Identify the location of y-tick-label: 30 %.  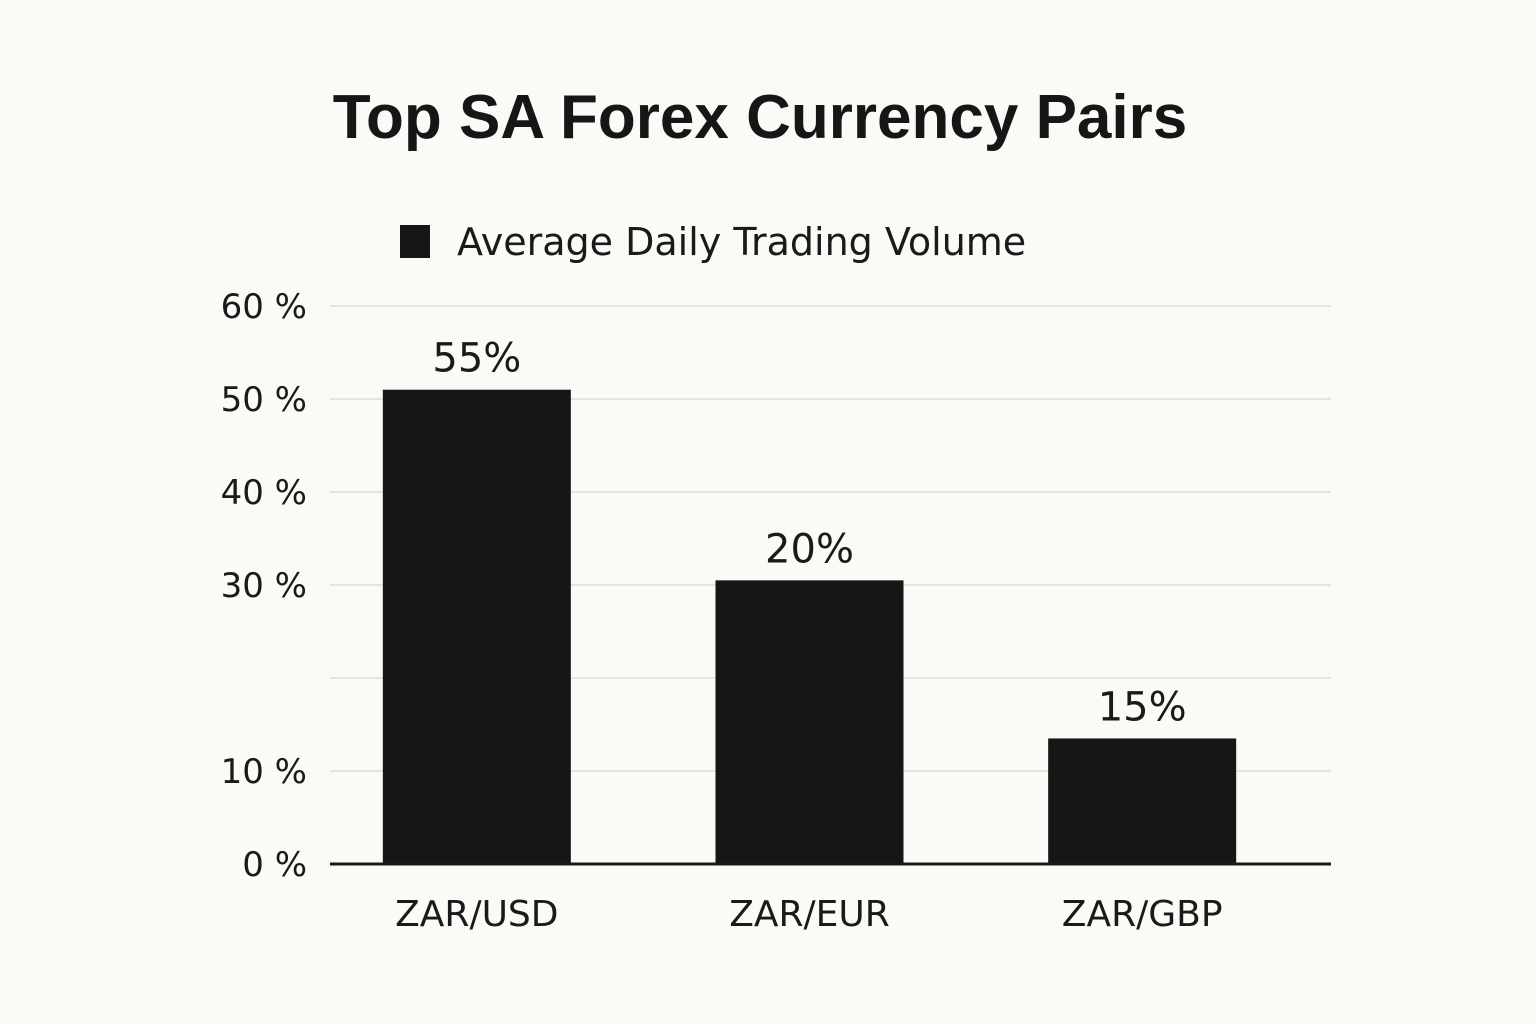
(264, 586).